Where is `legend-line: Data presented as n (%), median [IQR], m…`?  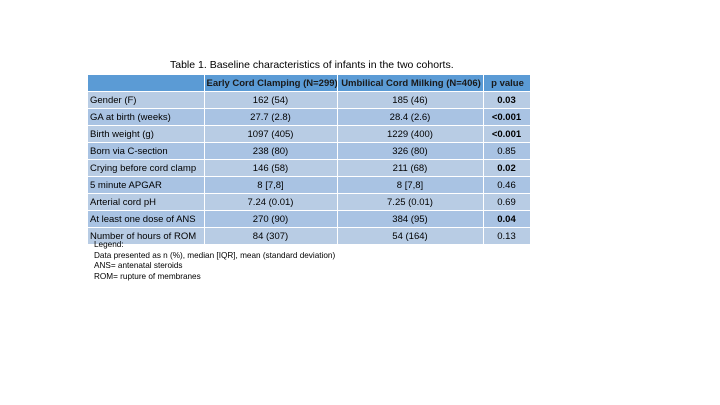 legend-line: Data presented as n (%), median [IQR], m… is located at coordinates (215, 255).